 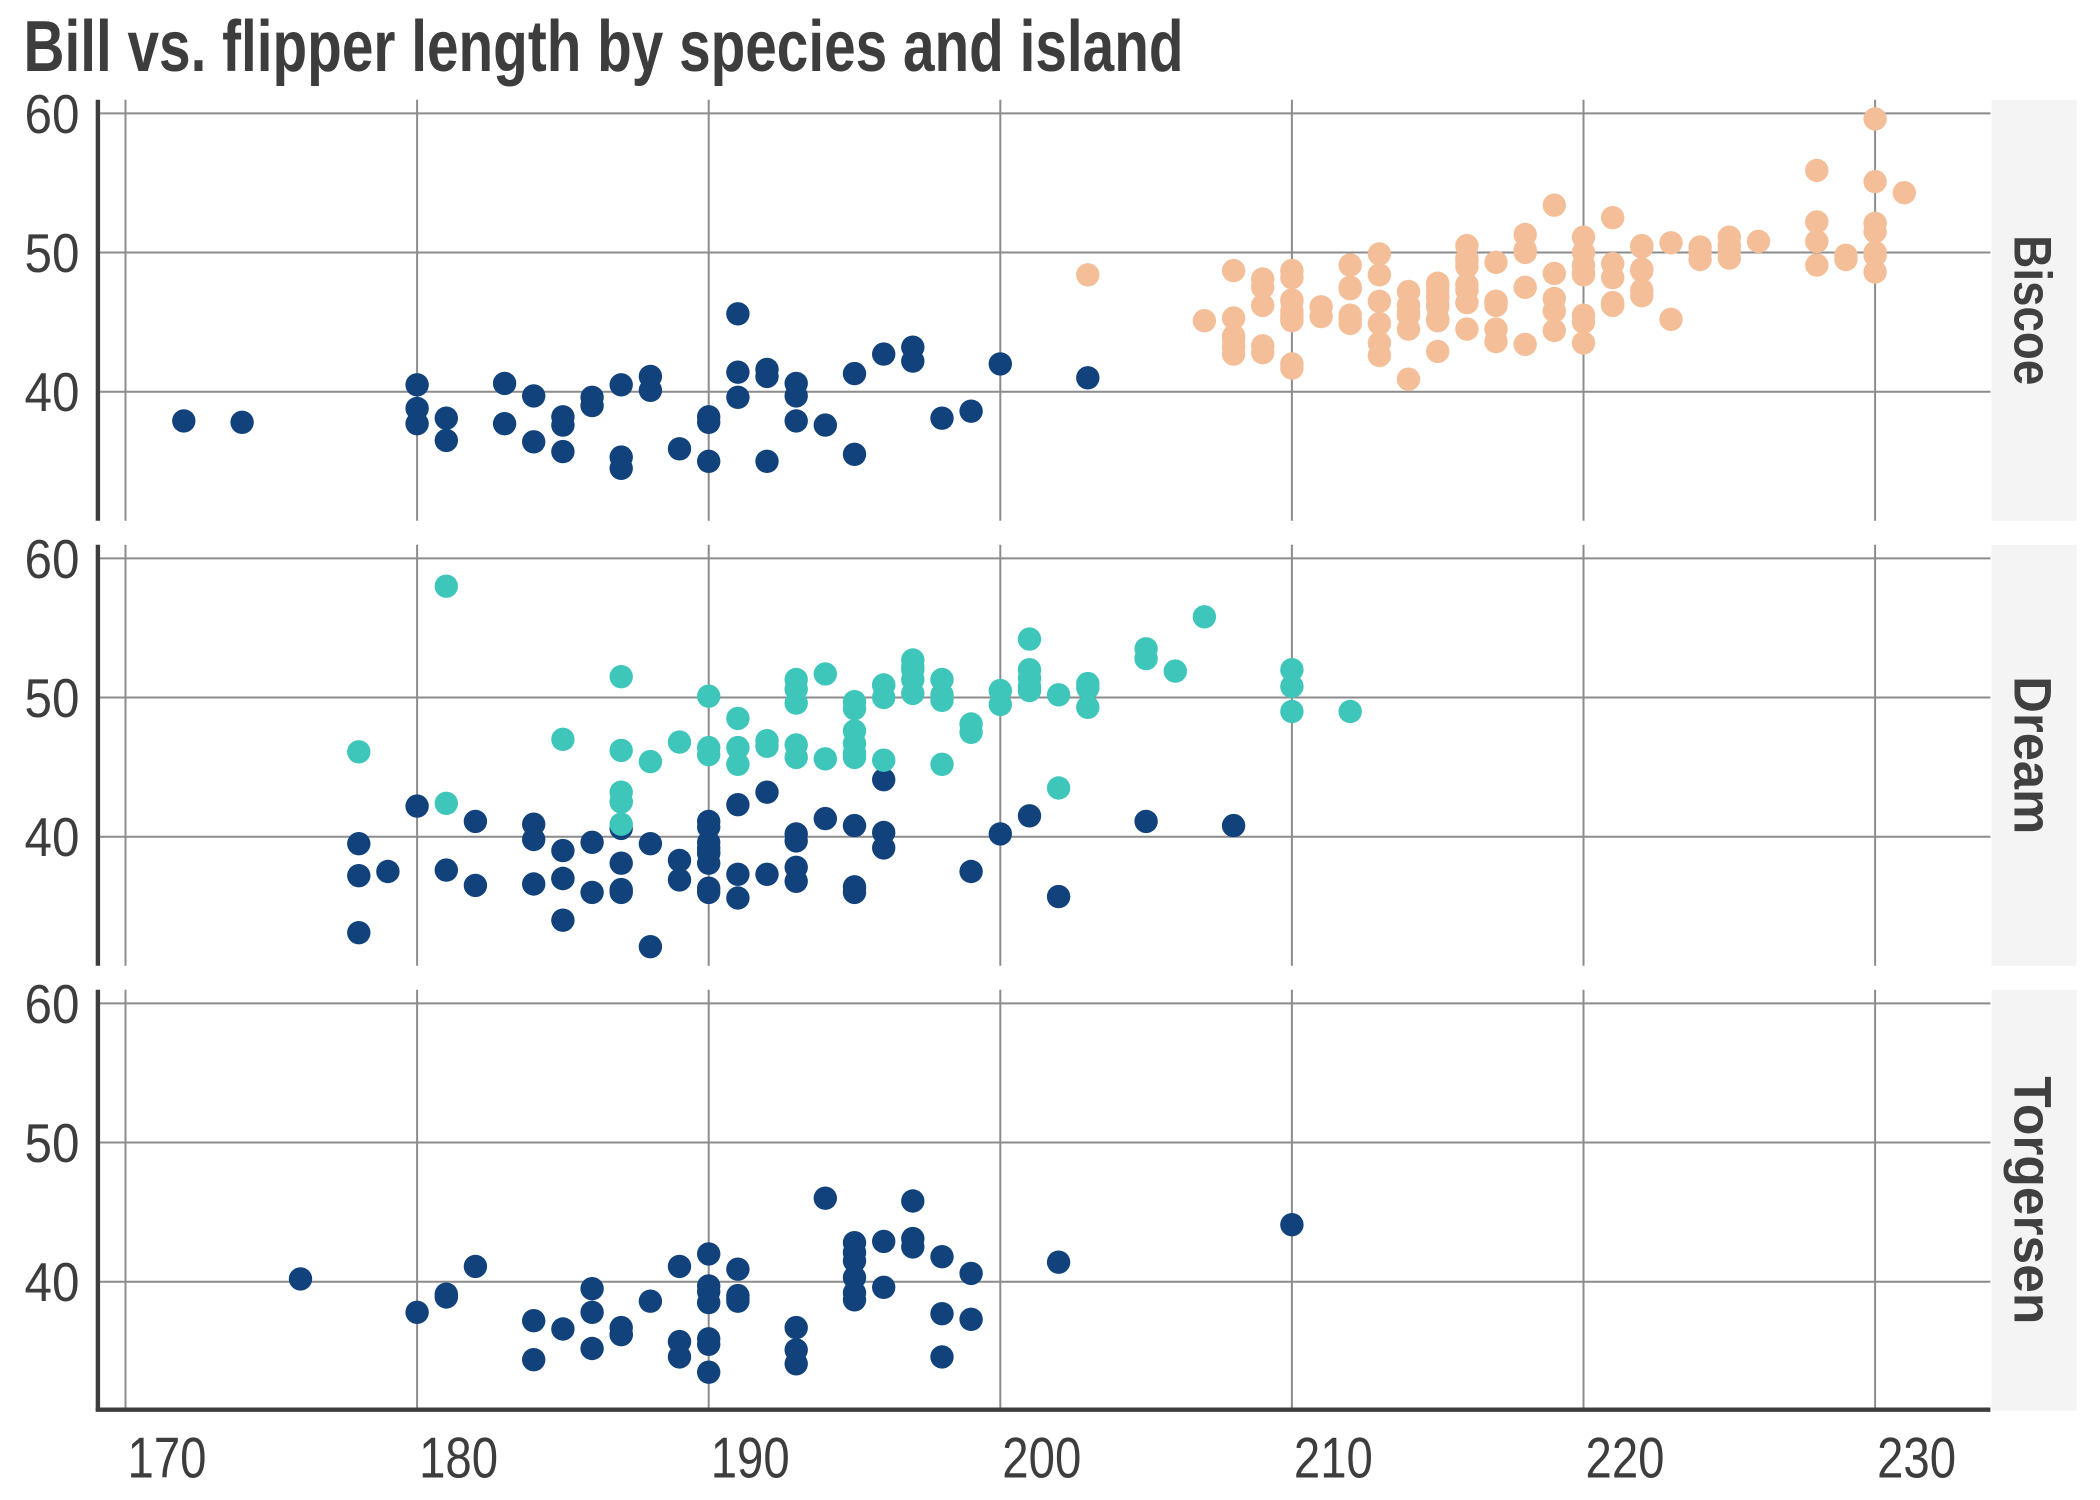 I want to click on svg-text: 170, so click(x=167, y=1459).